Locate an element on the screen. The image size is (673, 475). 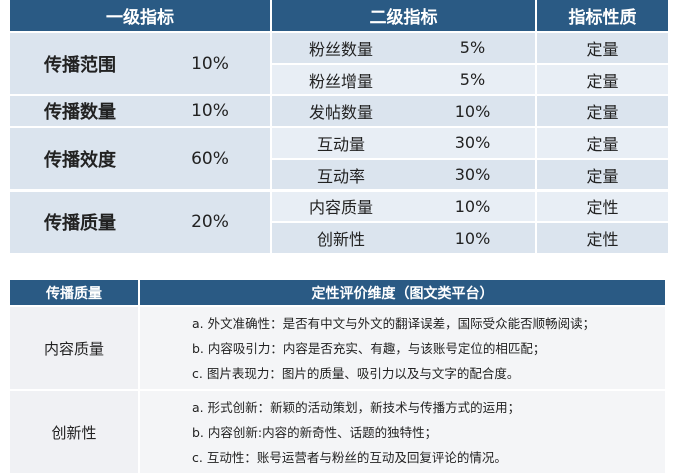
row-name: 内容质量 is located at coordinates (74, 348).